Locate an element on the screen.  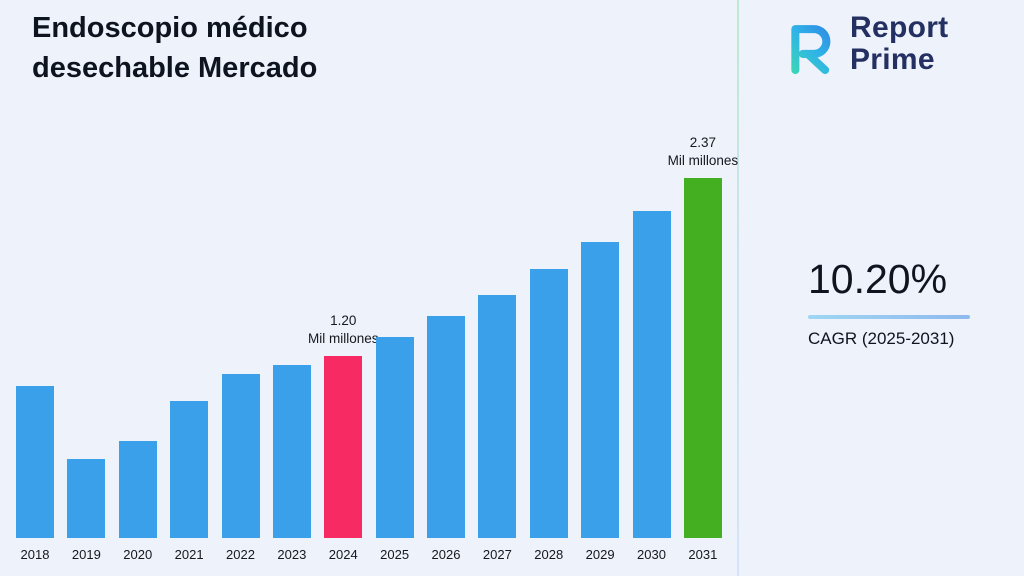
axis-label-2022: 2022 is located at coordinates (240, 554).